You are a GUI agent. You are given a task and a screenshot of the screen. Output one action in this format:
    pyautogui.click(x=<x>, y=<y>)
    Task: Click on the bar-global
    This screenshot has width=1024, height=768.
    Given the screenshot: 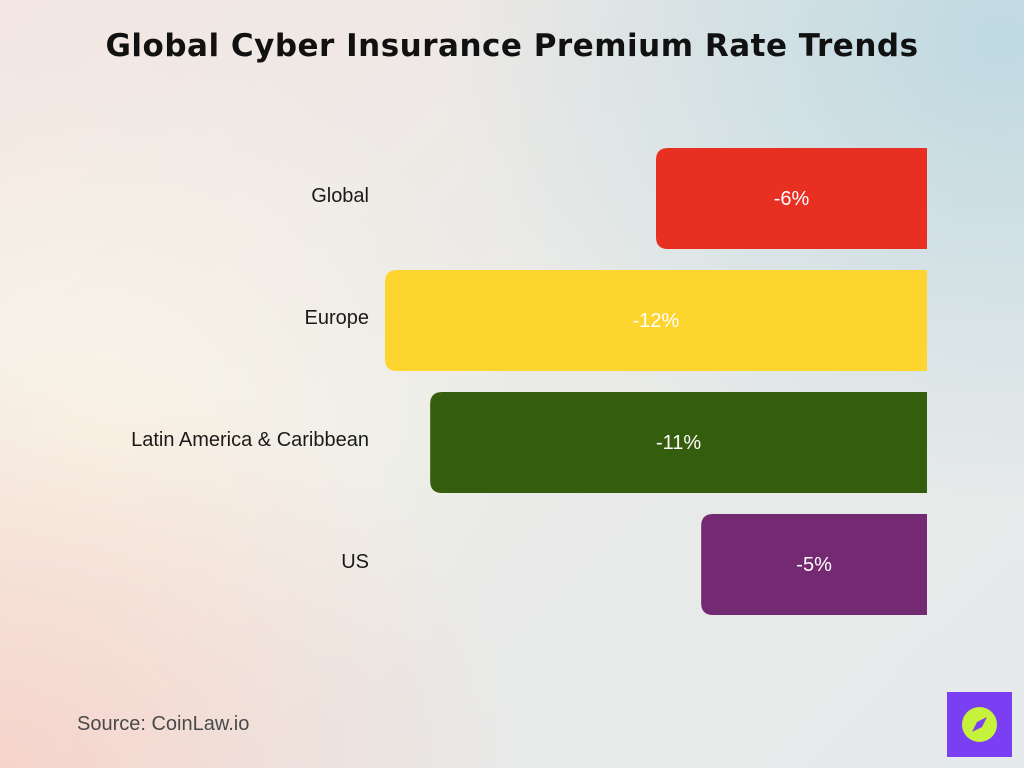 What is the action you would take?
    pyautogui.click(x=791, y=198)
    